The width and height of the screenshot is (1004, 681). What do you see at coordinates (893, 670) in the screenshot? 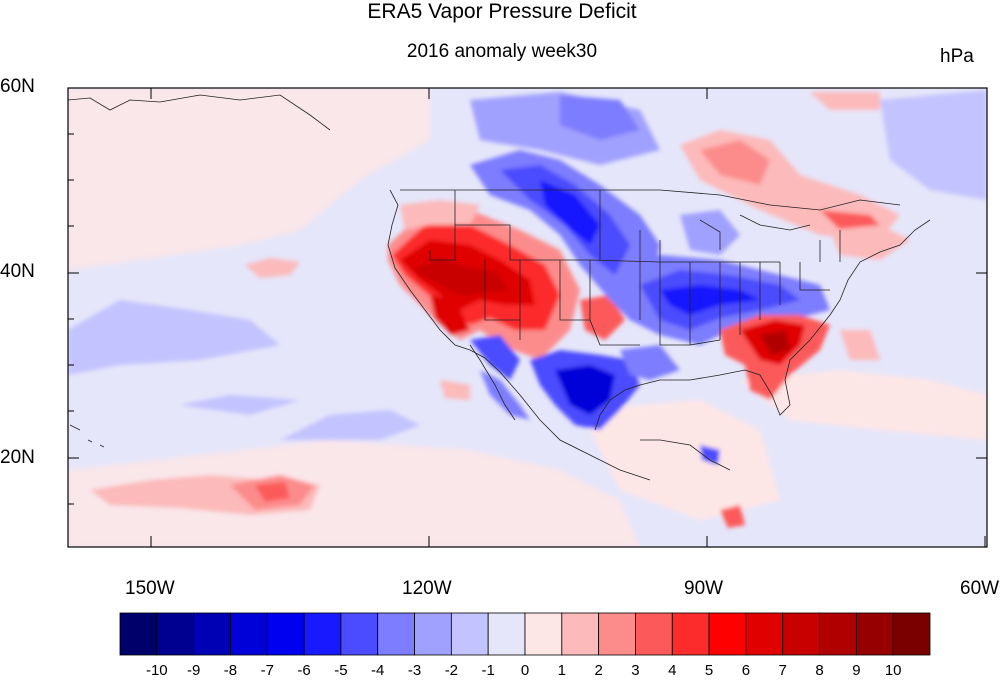
I see `colorbar-tick-label: 10` at bounding box center [893, 670].